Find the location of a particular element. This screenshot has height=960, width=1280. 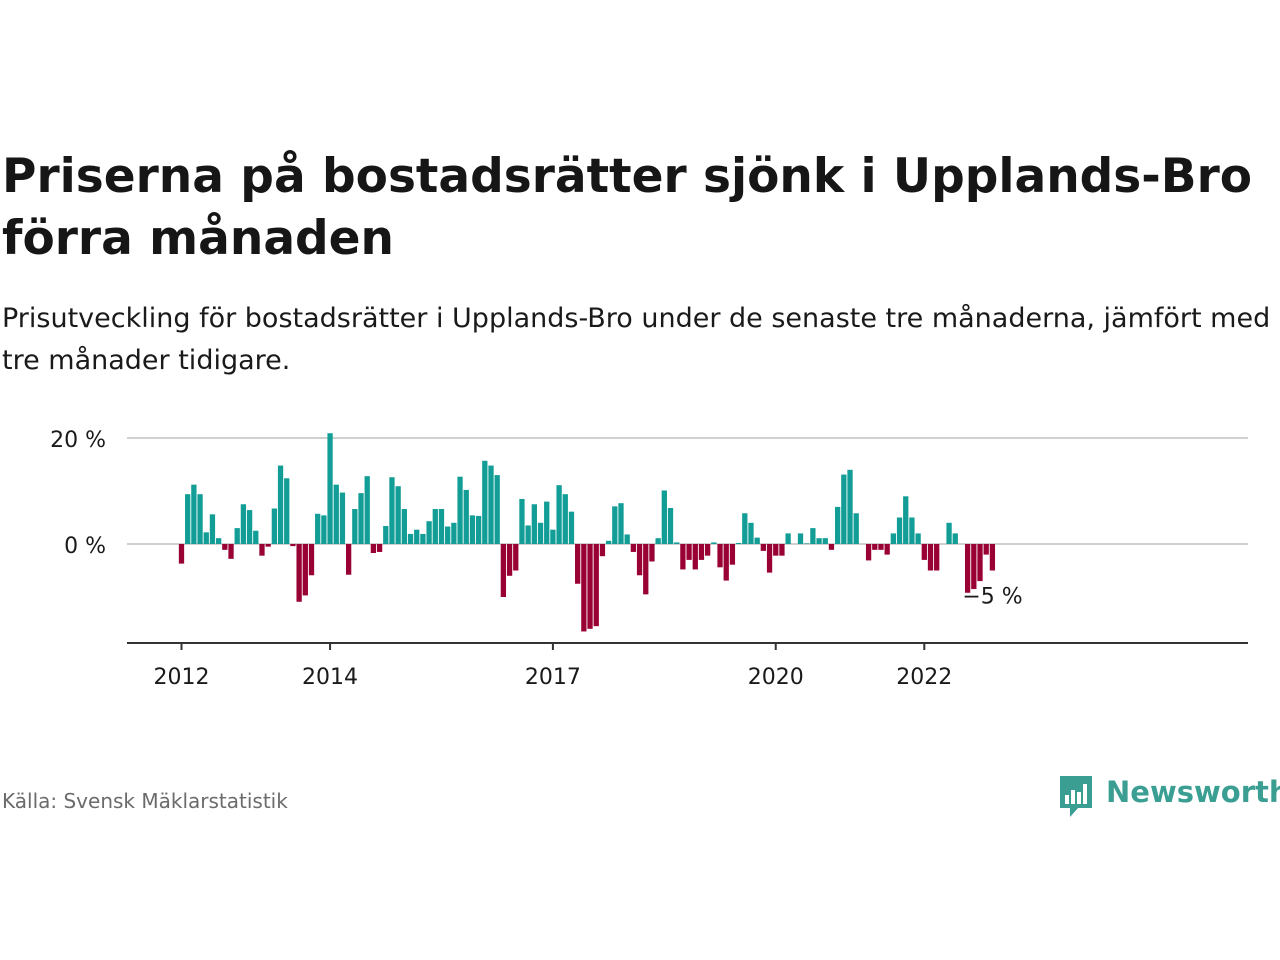

brand-name: Newsworthy is located at coordinates (1193, 792).